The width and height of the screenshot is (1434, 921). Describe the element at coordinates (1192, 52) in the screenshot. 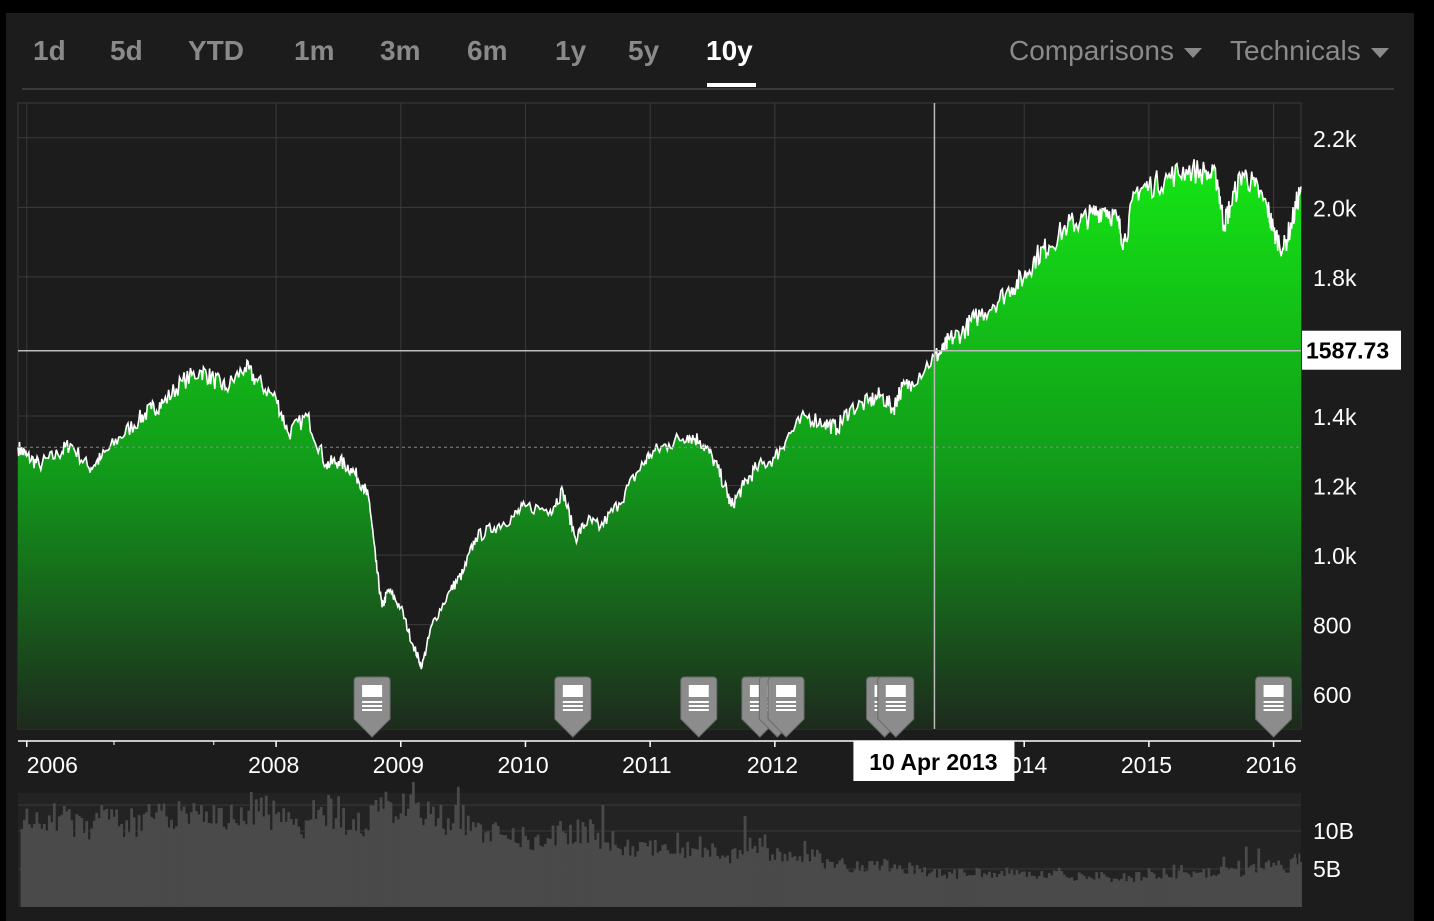

I see `chevron-down-icon` at that location.